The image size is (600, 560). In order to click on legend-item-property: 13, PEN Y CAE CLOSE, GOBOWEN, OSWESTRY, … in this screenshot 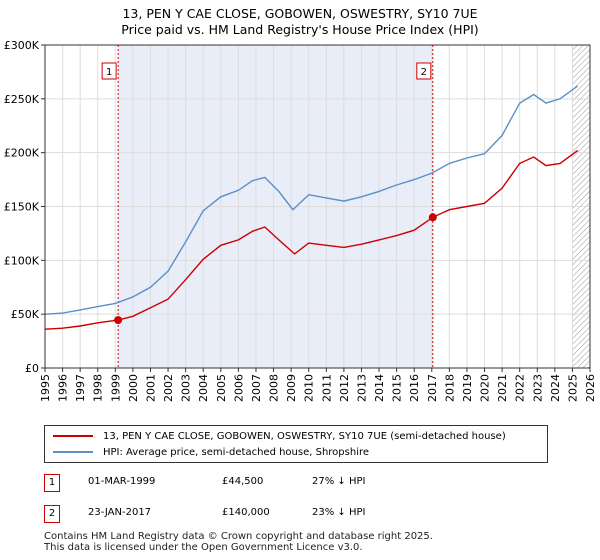, I will do `click(279, 436)`.